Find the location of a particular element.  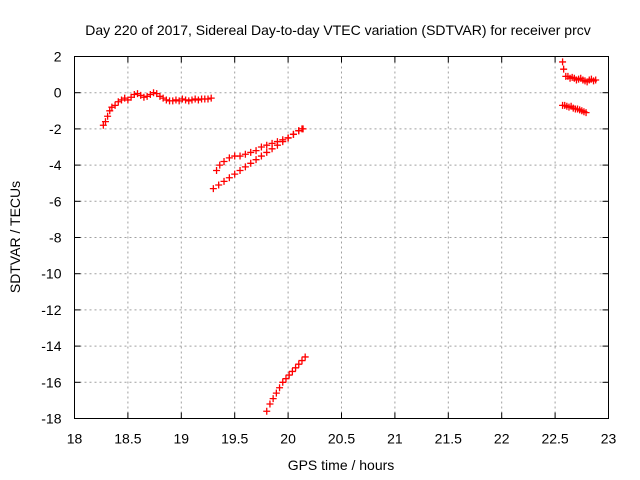

x-tick-label: 20 is located at coordinates (288, 439).